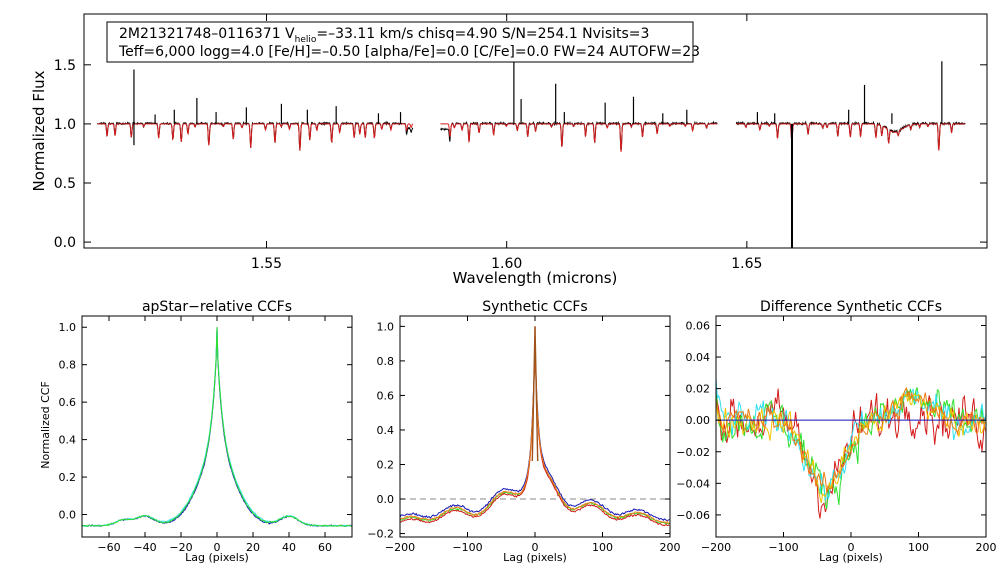 This screenshot has width=1008, height=576. I want to click on y-tick-label: 0.00, so click(698, 420).